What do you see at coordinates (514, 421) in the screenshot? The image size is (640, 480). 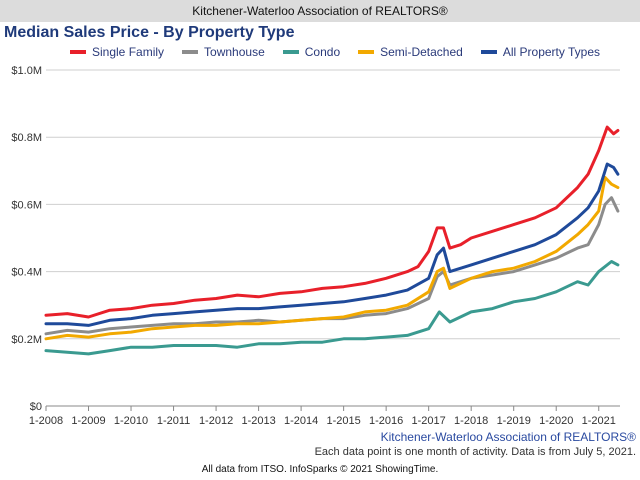 I see `x-tick-label: 1-2019` at bounding box center [514, 421].